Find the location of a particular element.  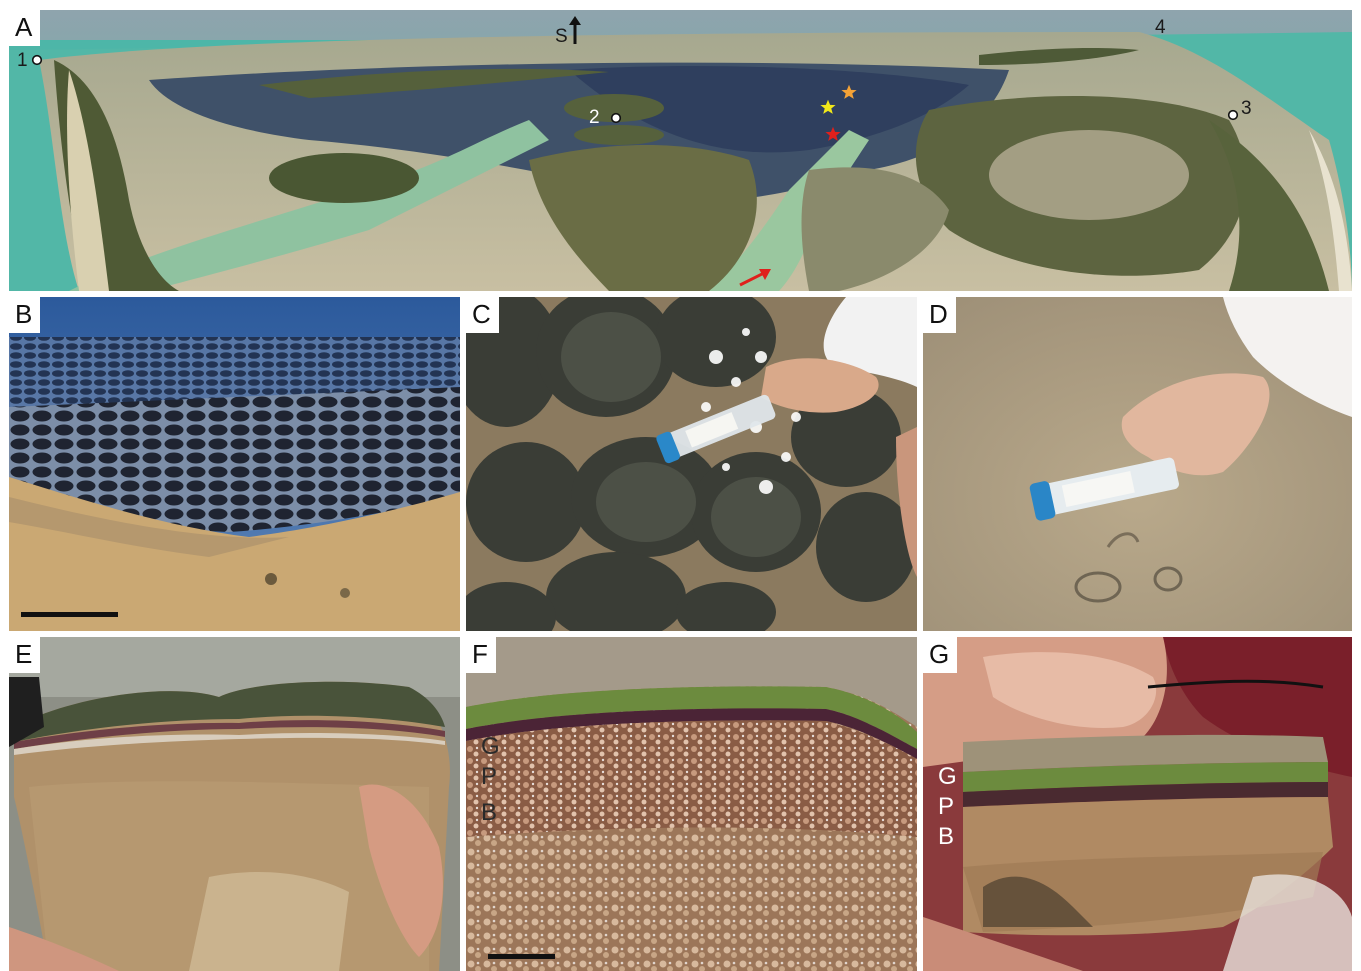

panel-e-cross-section-image is located at coordinates (234, 804).